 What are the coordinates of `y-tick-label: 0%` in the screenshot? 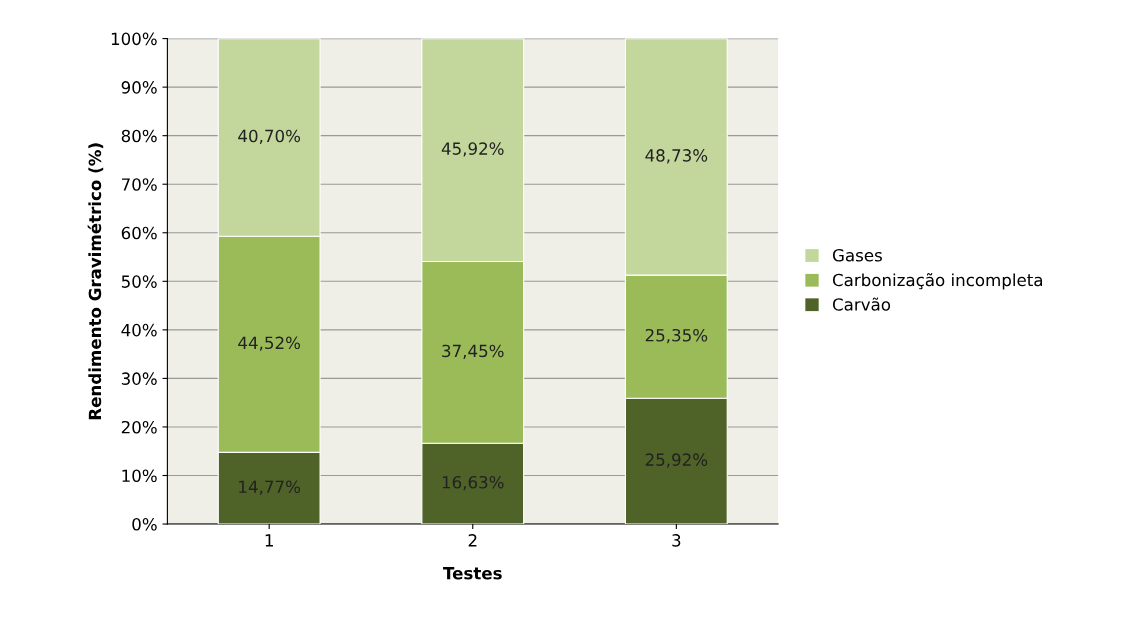 It's located at (144, 524).